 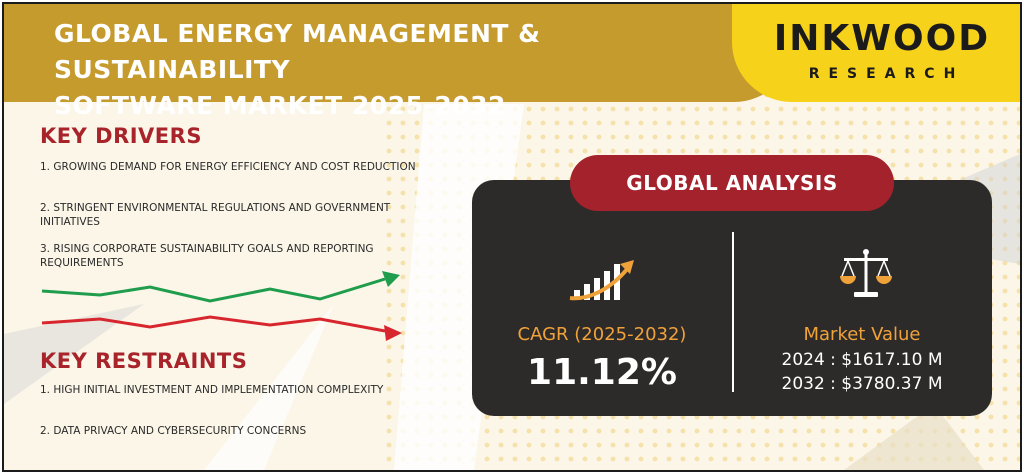 What do you see at coordinates (213, 290) in the screenshot?
I see `up-trend-arrow` at bounding box center [213, 290].